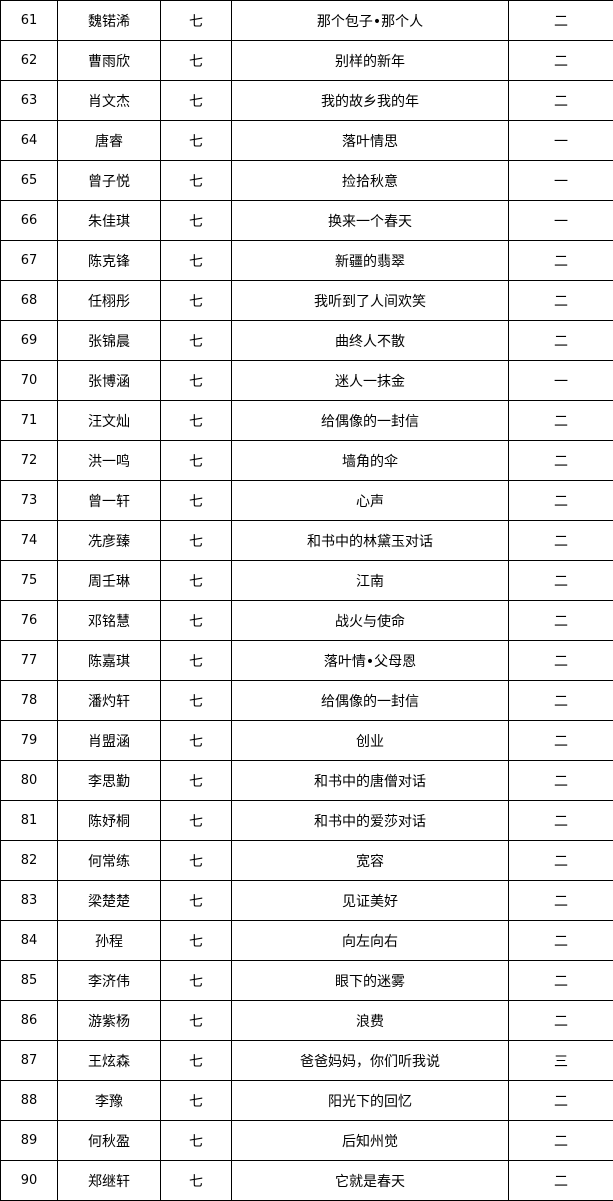 The height and width of the screenshot is (1201, 613). Describe the element at coordinates (370, 820) in the screenshot. I see `essay-title: 和书中的爱莎对话` at that location.